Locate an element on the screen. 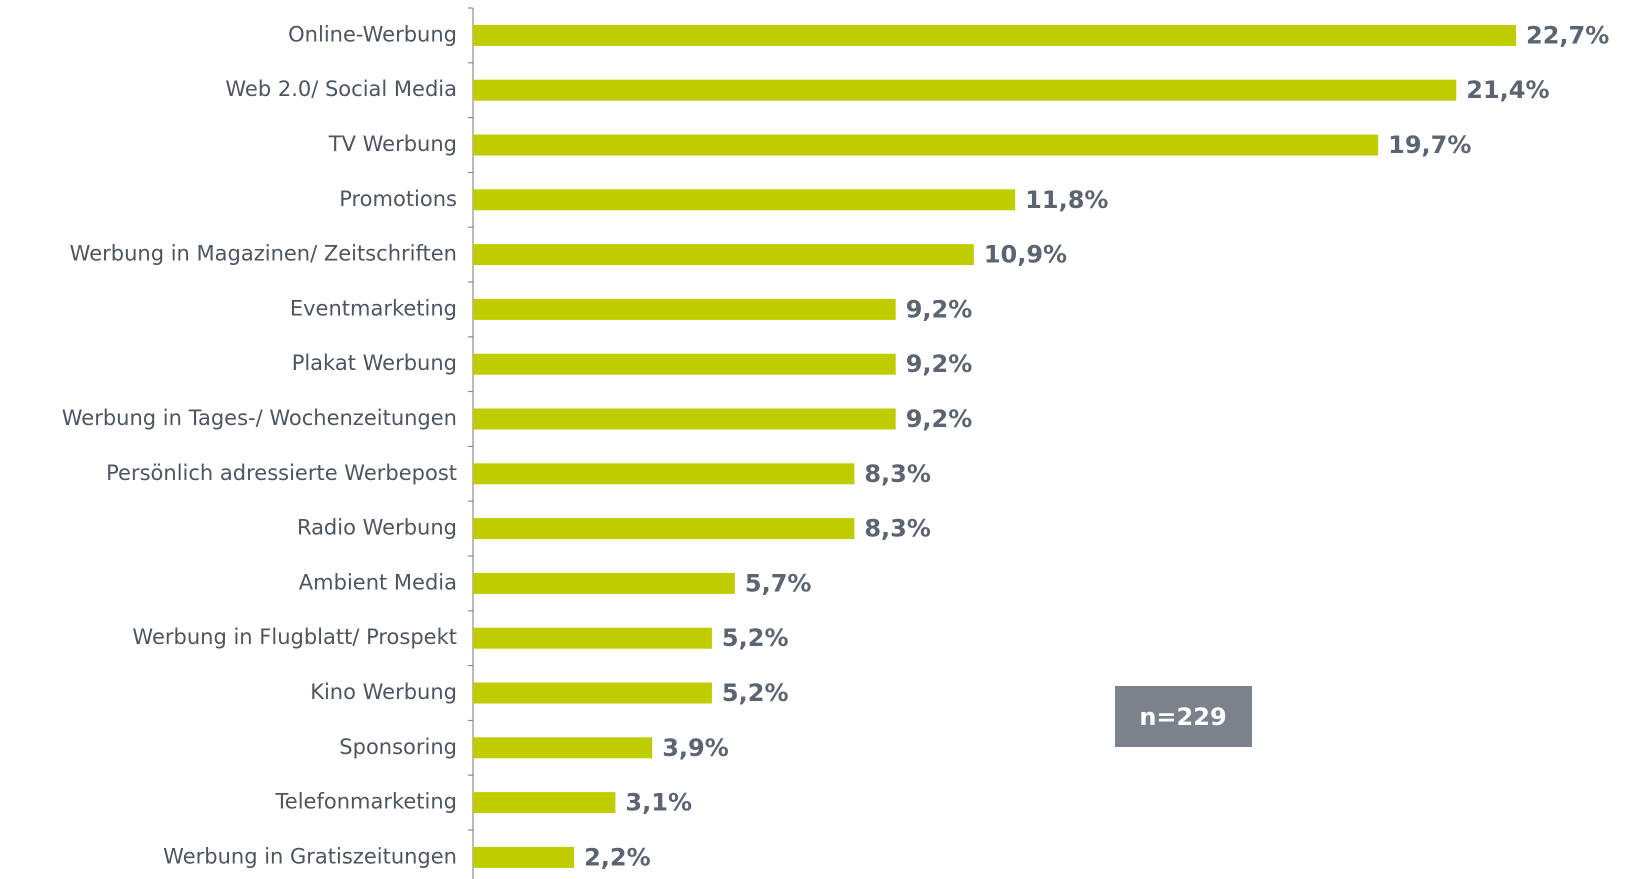 The image size is (1630, 879). value-label: 21,4% is located at coordinates (1507, 90).